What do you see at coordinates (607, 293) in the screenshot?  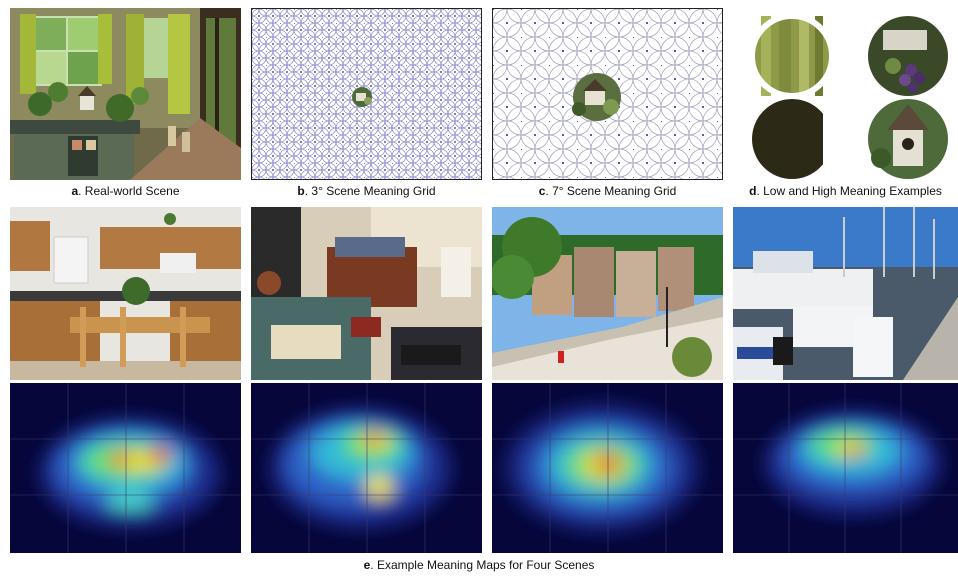 I see `townhouse-scene-image` at bounding box center [607, 293].